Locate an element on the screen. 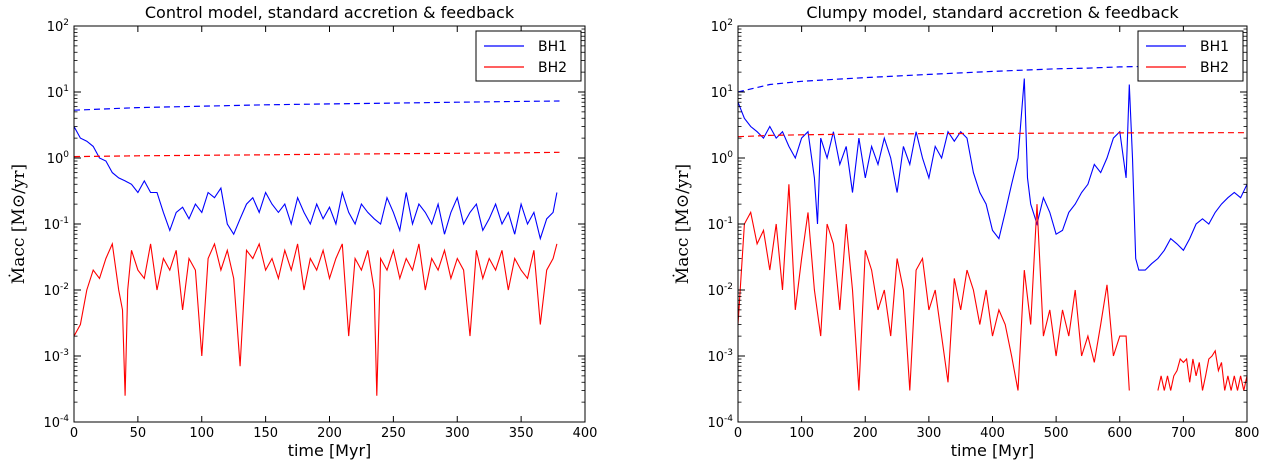 The width and height of the screenshot is (1268, 463). x-tick-label: 350 is located at coordinates (521, 433).